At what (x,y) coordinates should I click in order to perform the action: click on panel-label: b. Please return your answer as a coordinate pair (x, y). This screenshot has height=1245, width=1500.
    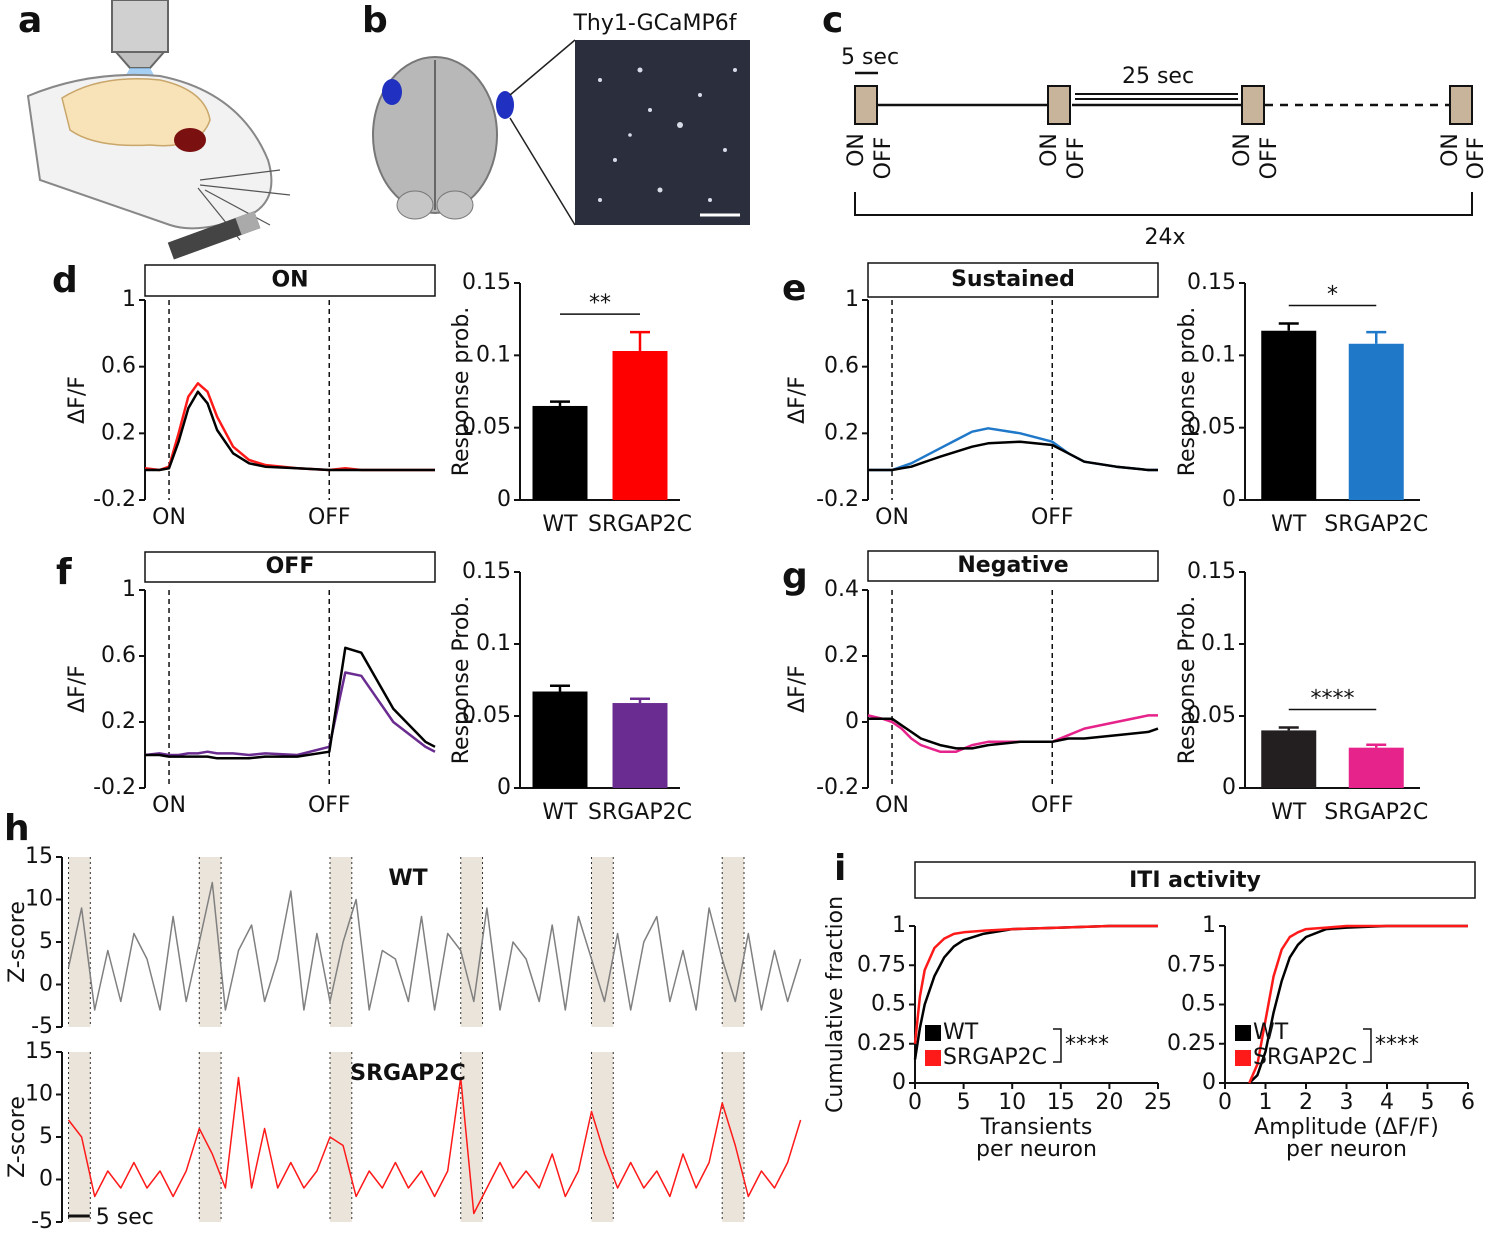
    Looking at the image, I should click on (375, 20).